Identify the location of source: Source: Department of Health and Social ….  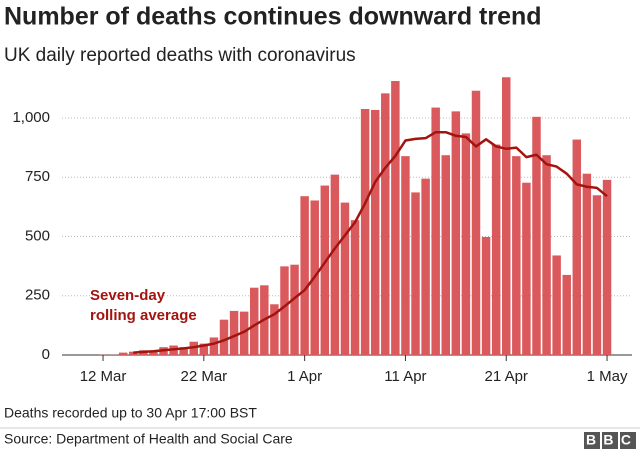
(148, 439).